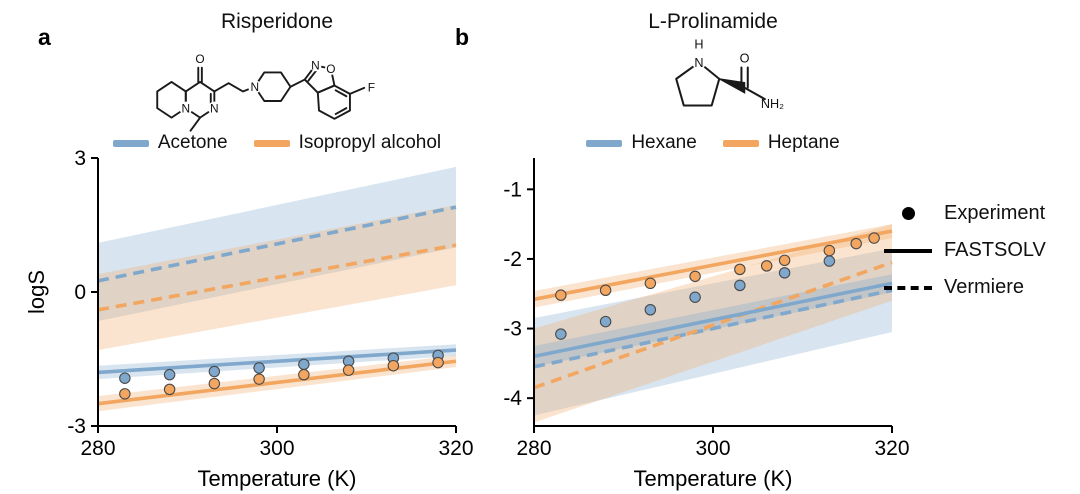 Image resolution: width=1080 pixels, height=494 pixels. Describe the element at coordinates (192, 142) in the screenshot. I see `acetone-label: Acetone` at that location.